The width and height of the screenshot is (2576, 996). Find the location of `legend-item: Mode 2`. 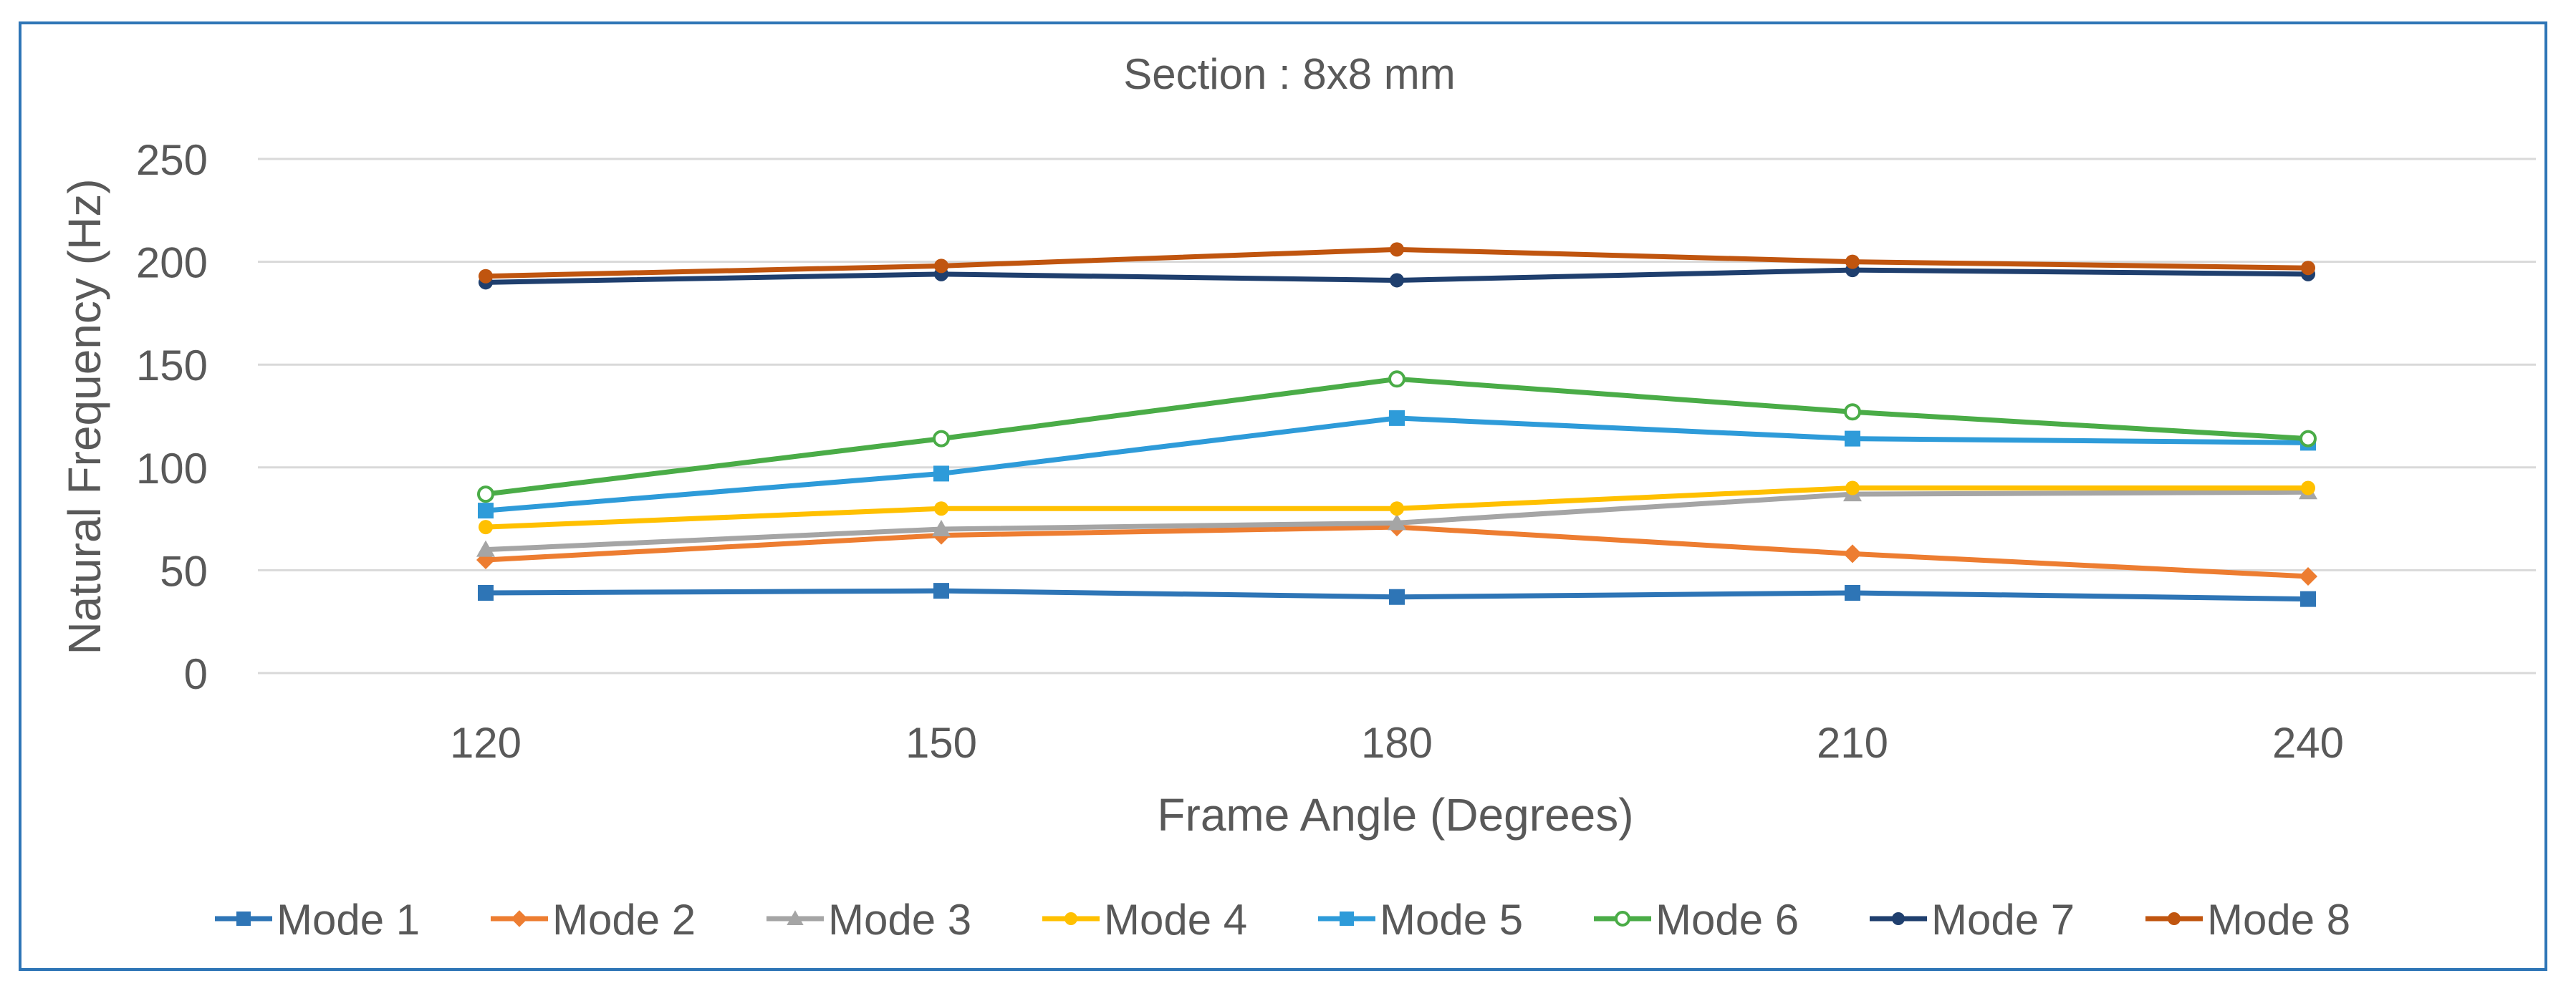

legend-item: Mode 2 is located at coordinates (594, 920).